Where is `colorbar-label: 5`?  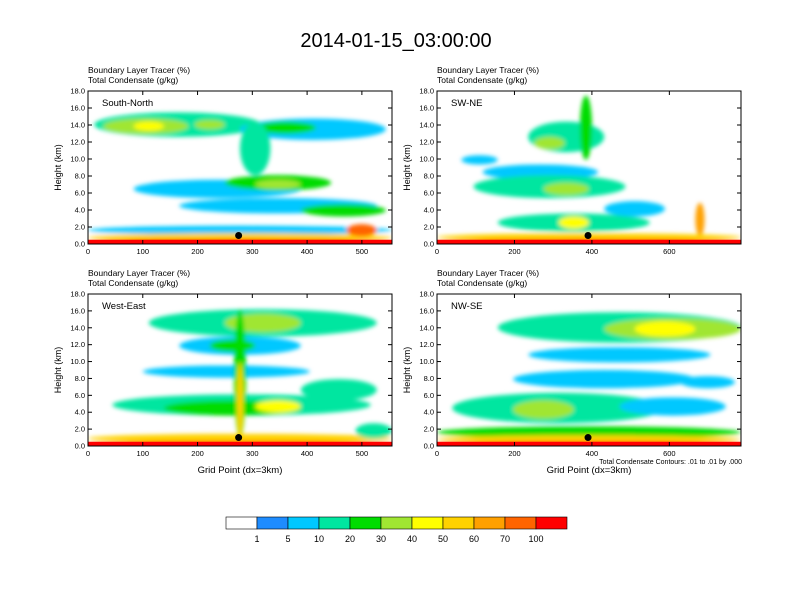 colorbar-label: 5 is located at coordinates (287, 539).